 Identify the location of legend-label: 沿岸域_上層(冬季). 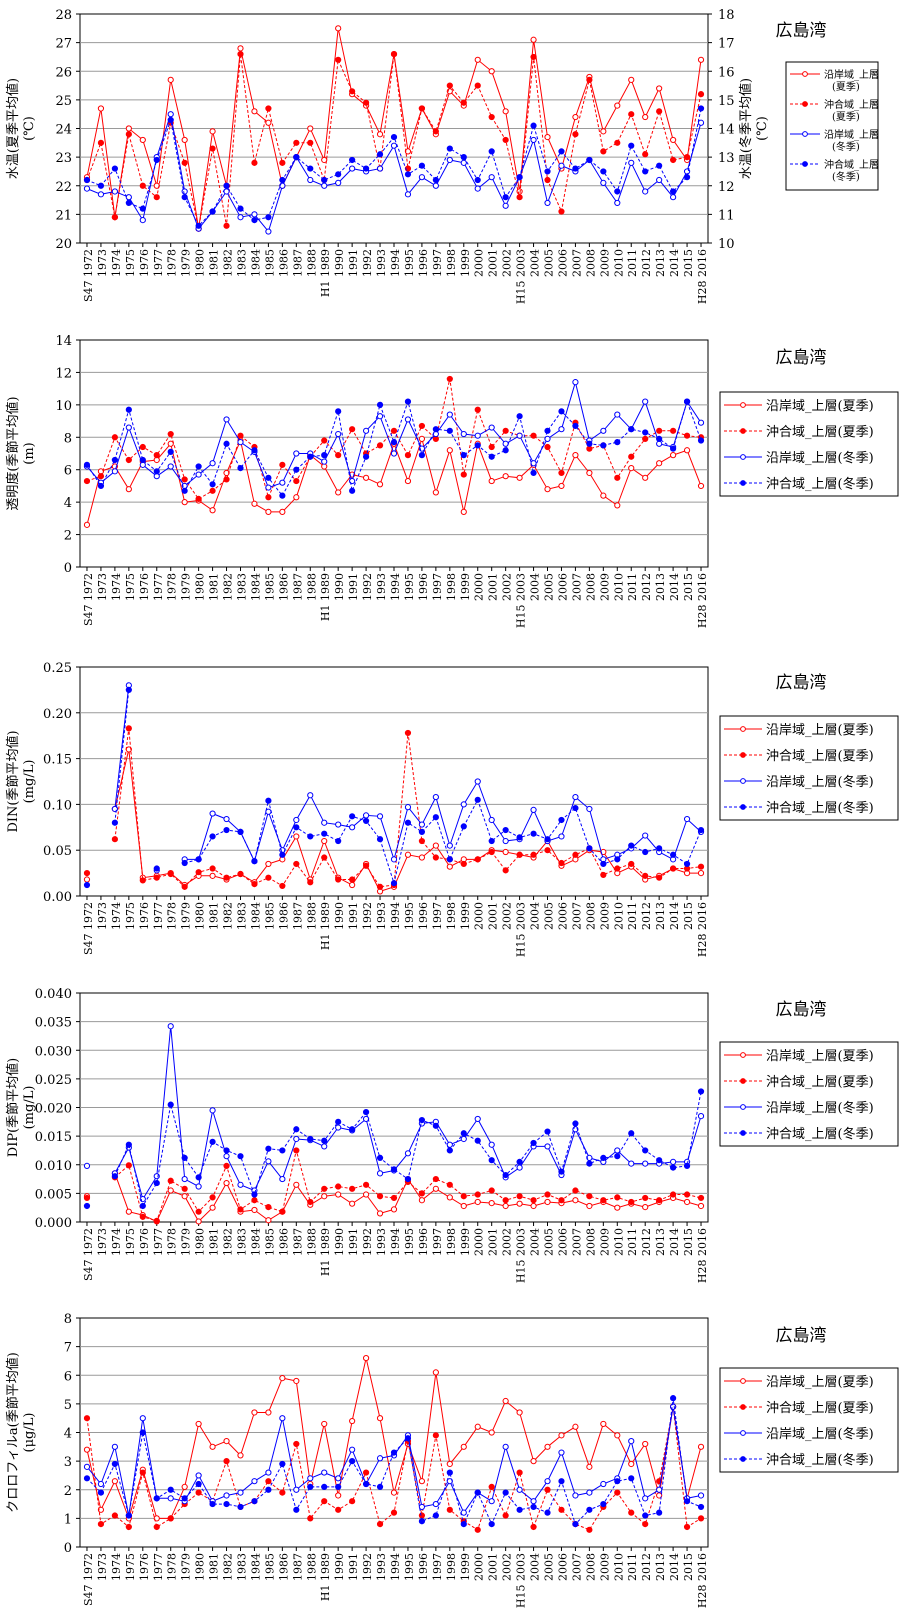
(820, 1434).